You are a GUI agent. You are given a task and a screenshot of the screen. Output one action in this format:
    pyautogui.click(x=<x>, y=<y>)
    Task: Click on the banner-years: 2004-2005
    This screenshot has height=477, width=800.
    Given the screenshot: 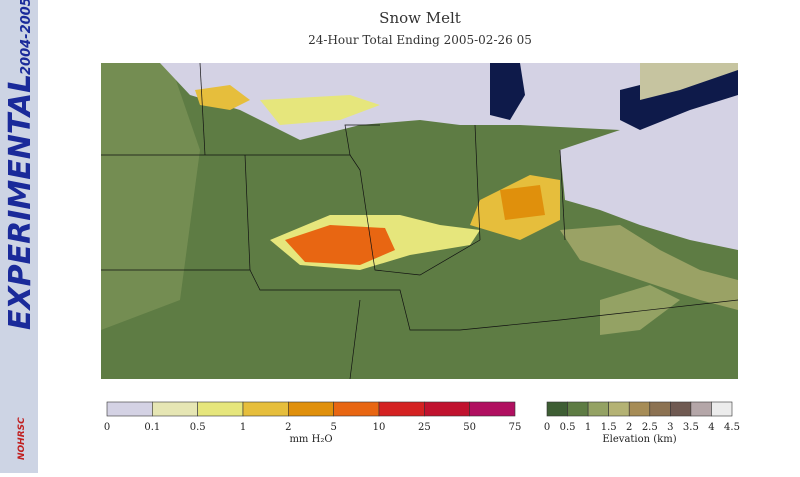 What is the action you would take?
    pyautogui.click(x=26, y=37)
    